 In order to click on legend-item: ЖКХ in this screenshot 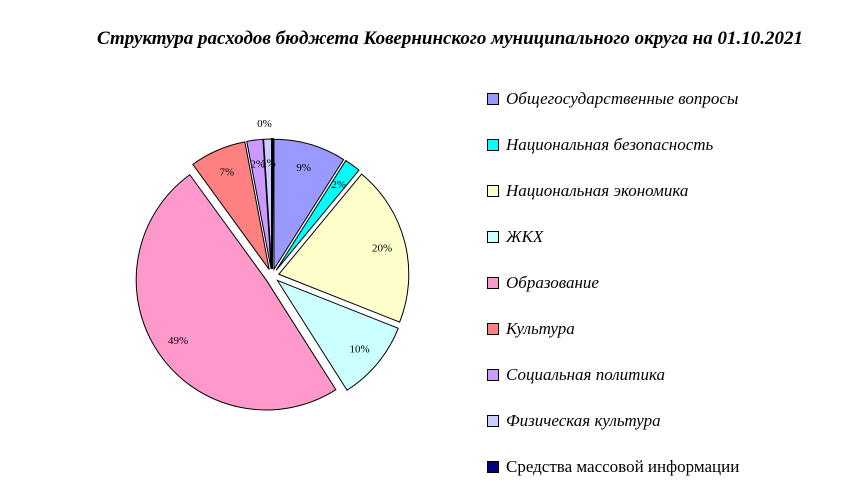, I will do `click(515, 237)`.